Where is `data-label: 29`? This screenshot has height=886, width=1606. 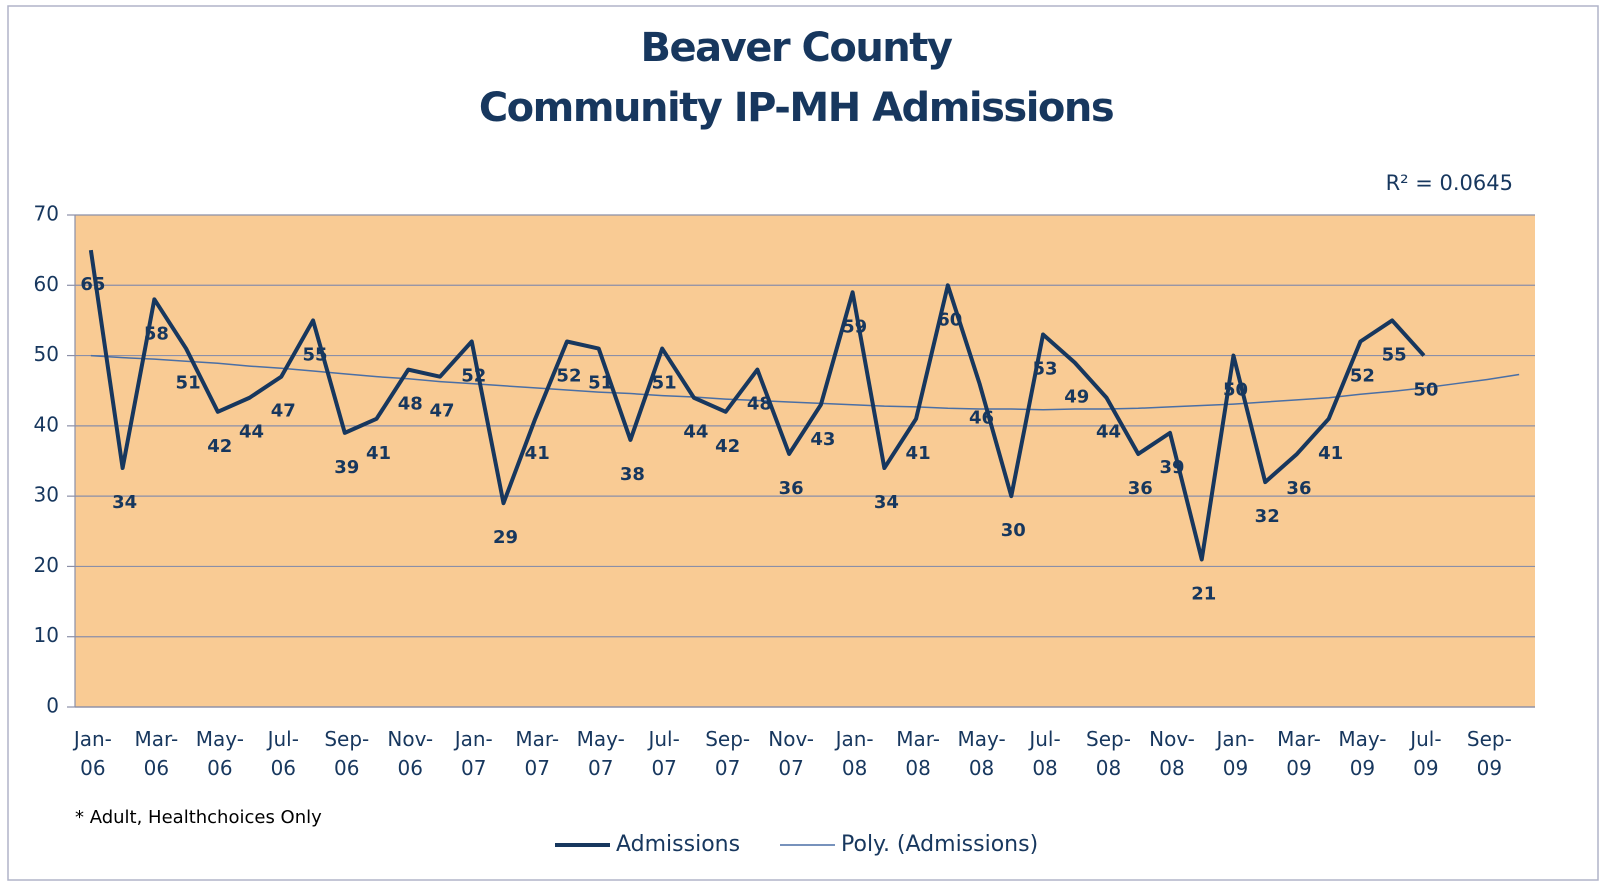 data-label: 29 is located at coordinates (505, 537).